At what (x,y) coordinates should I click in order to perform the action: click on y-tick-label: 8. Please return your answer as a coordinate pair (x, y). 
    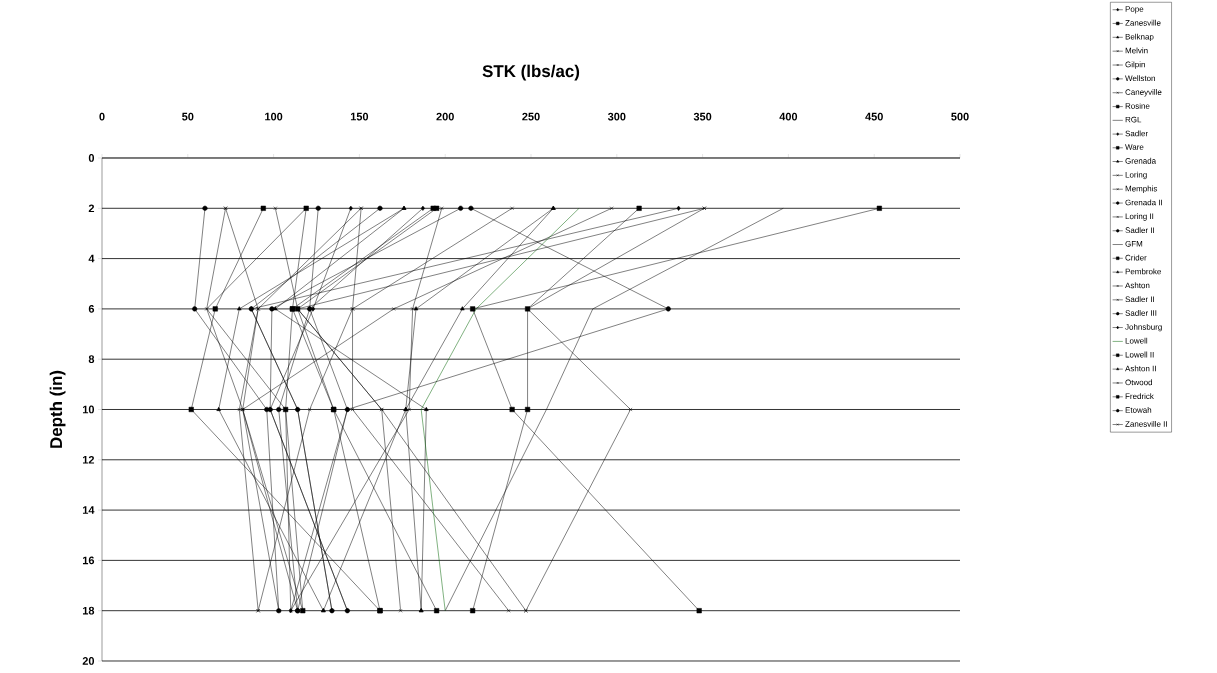
    Looking at the image, I should click on (91, 359).